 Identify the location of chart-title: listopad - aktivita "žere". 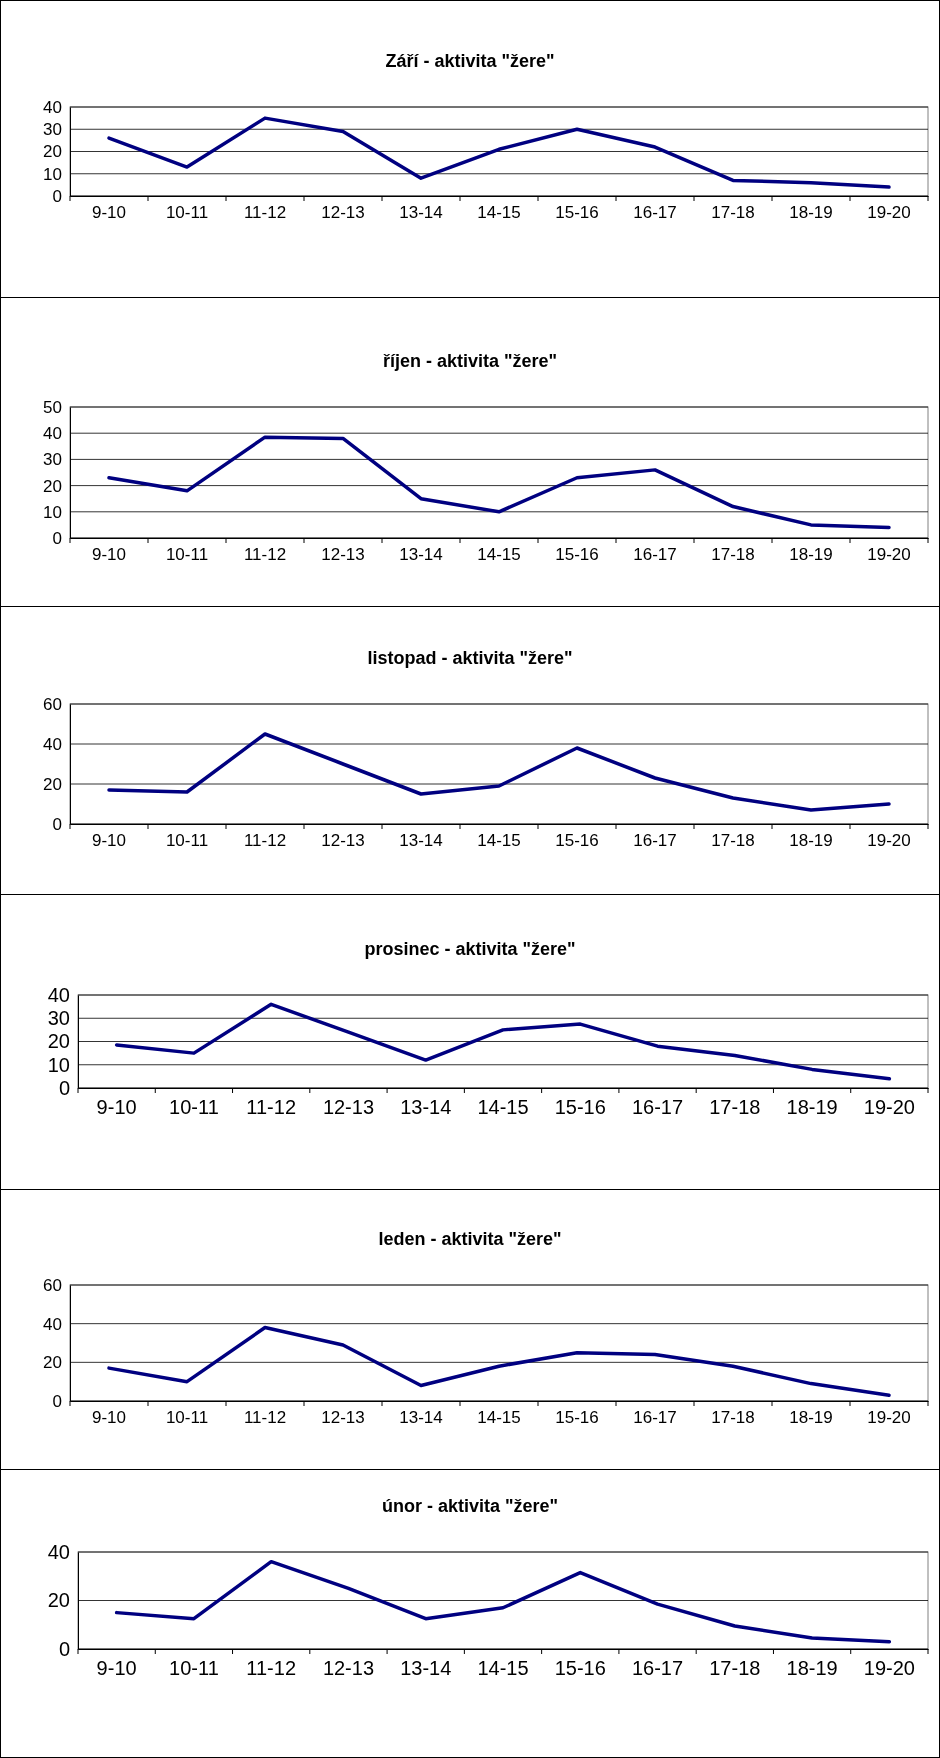
(470, 658).